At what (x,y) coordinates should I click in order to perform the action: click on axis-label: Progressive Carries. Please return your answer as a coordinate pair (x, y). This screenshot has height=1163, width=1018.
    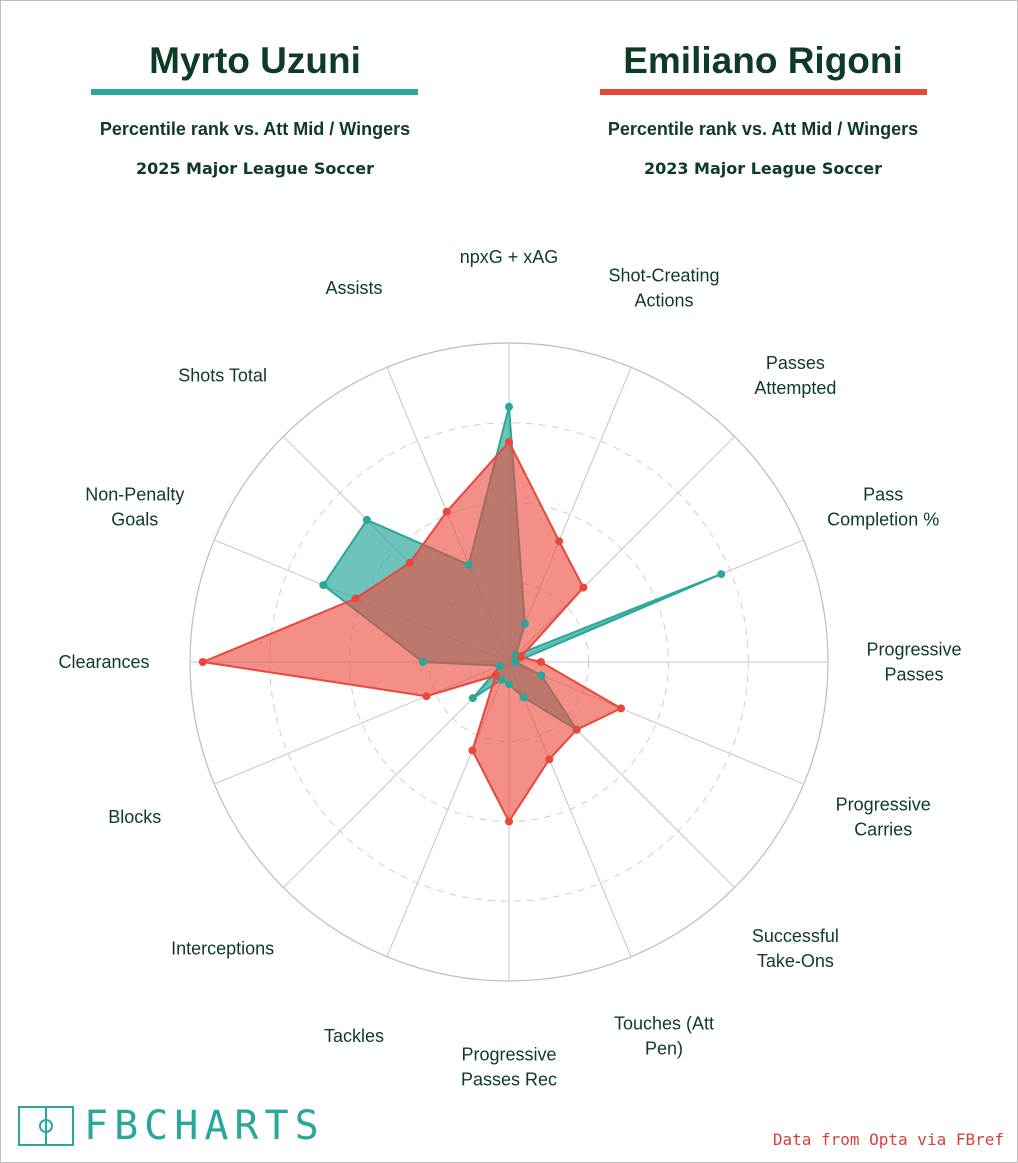
    Looking at the image, I should click on (883, 817).